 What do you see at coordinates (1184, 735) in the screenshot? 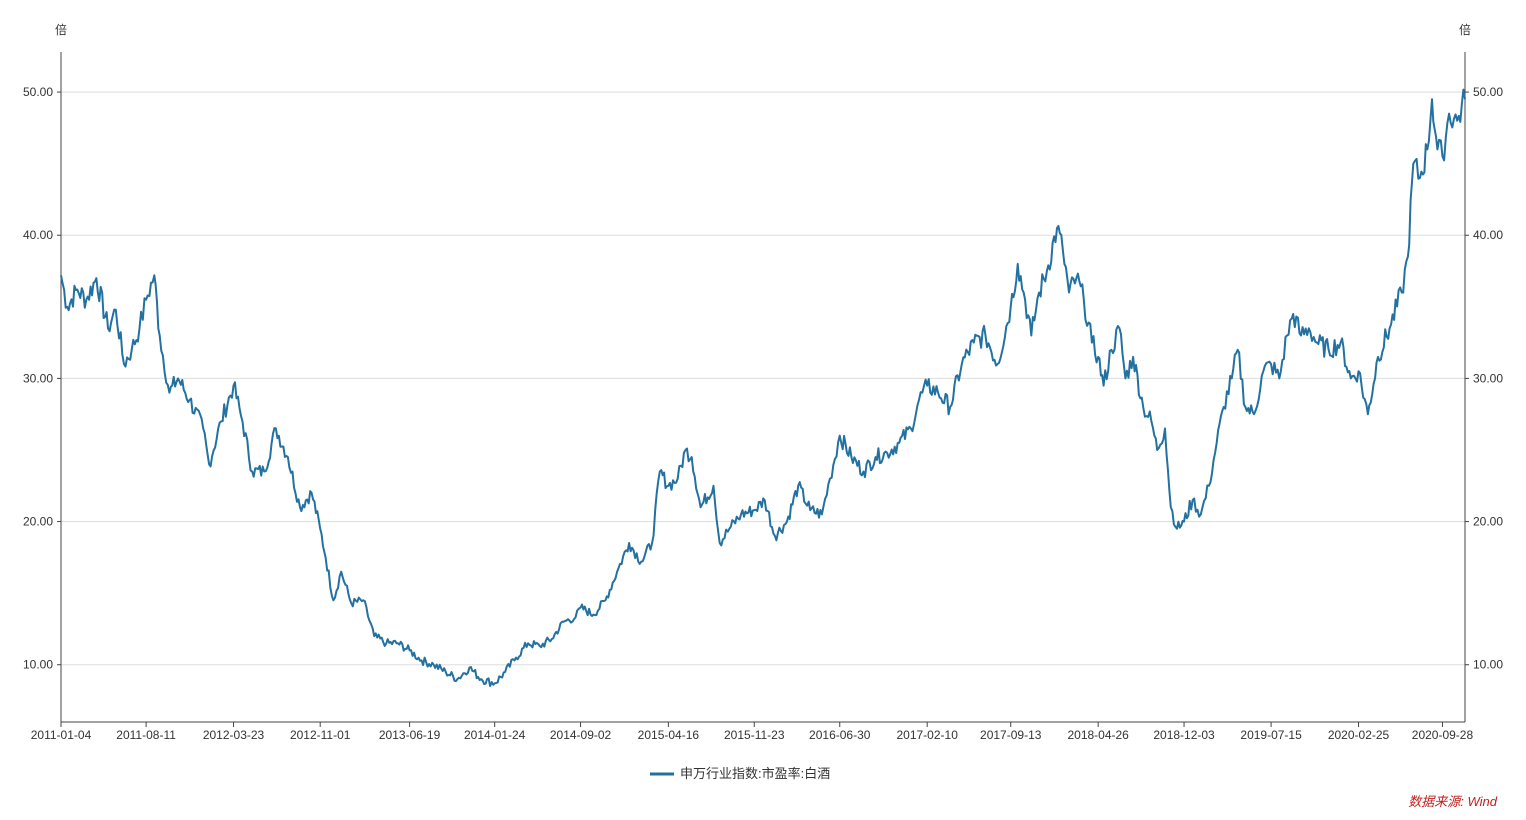
I see `x-tick-label: 2018-12-03` at bounding box center [1184, 735].